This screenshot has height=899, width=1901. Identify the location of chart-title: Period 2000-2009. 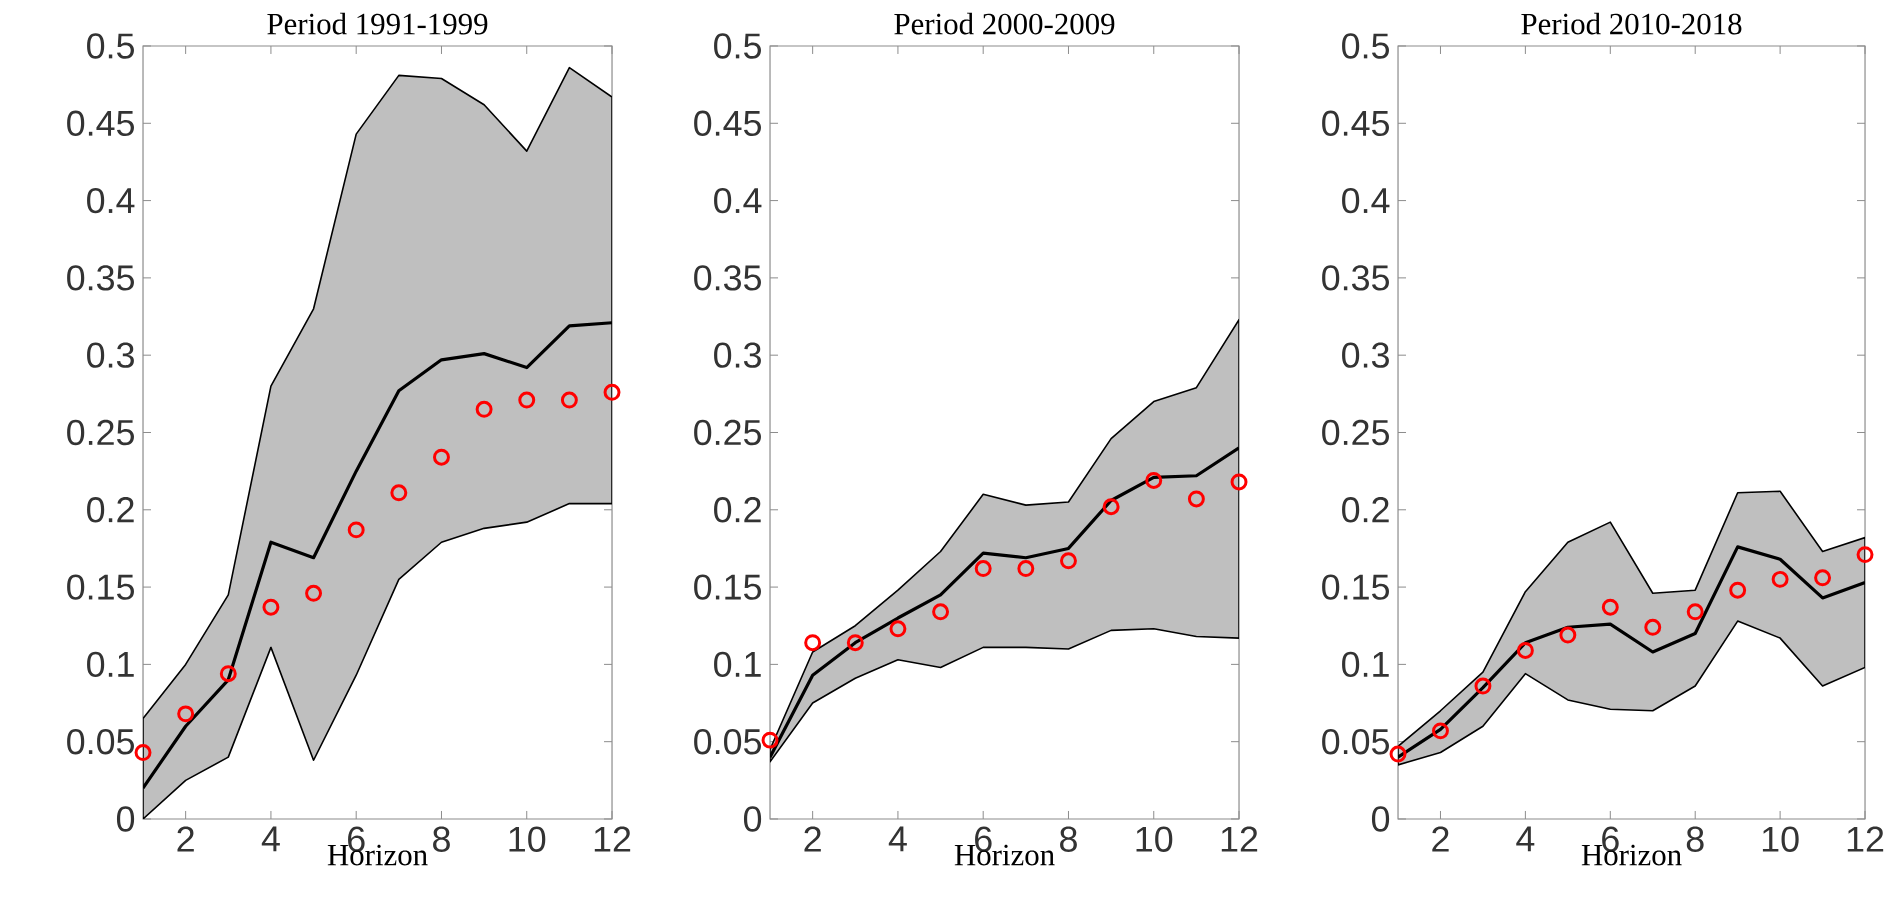
(1004, 23).